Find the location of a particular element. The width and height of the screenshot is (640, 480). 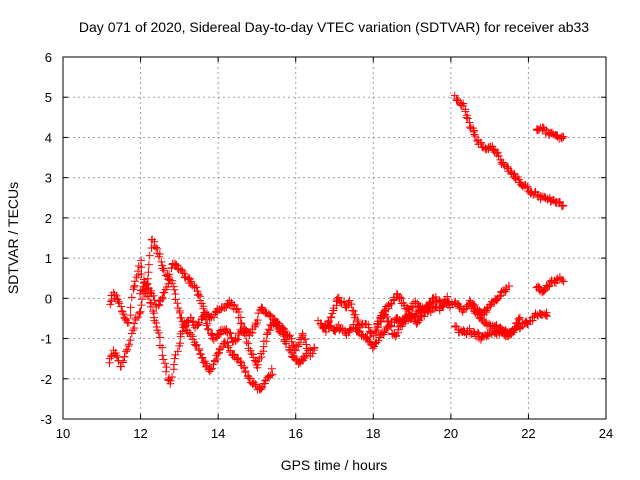

series-track-j is located at coordinates (550, 133).